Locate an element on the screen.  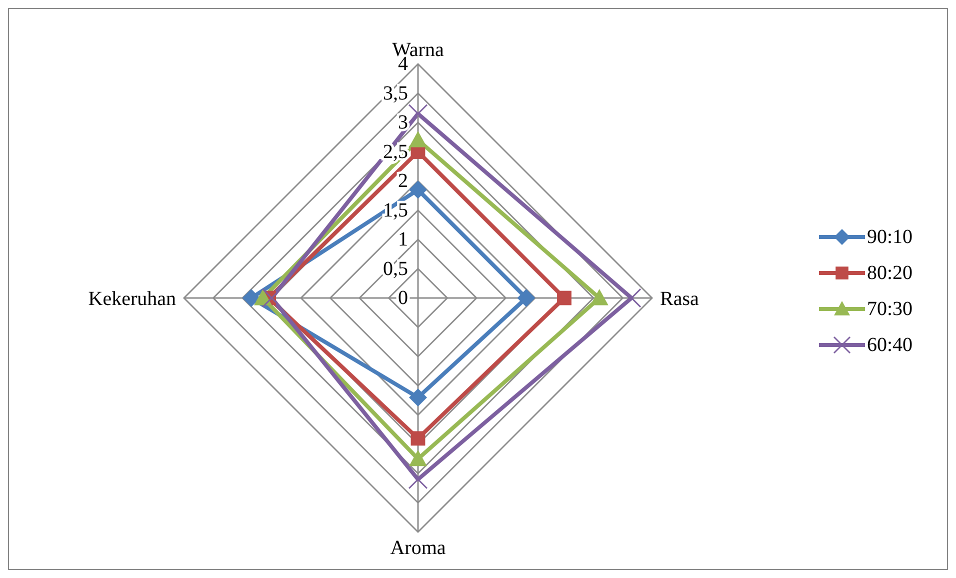
y-tick-label: 2 is located at coordinates (403, 181).